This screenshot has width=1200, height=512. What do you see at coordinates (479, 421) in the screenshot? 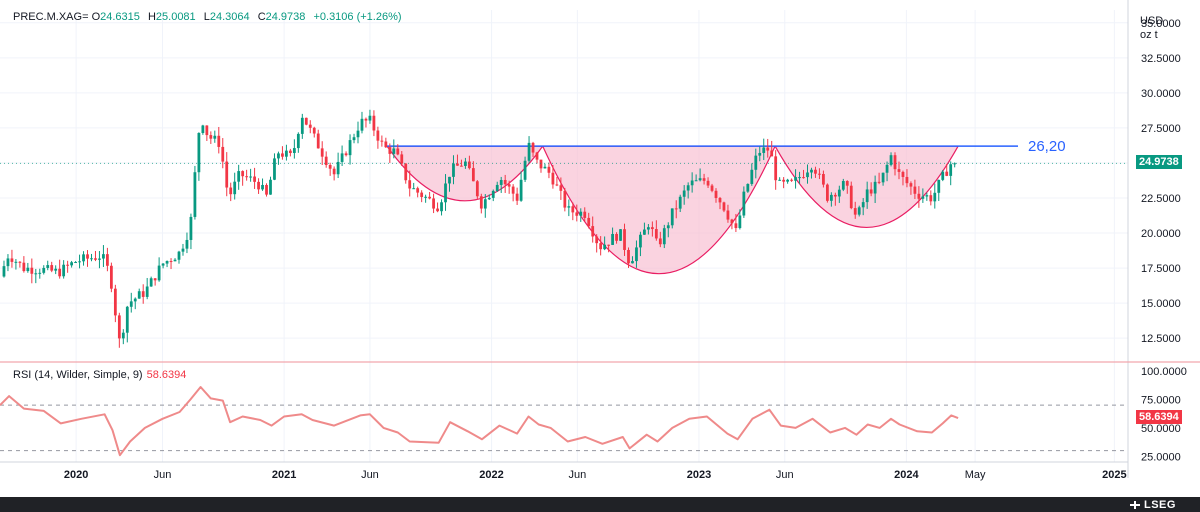
I see `rsi-line` at bounding box center [479, 421].